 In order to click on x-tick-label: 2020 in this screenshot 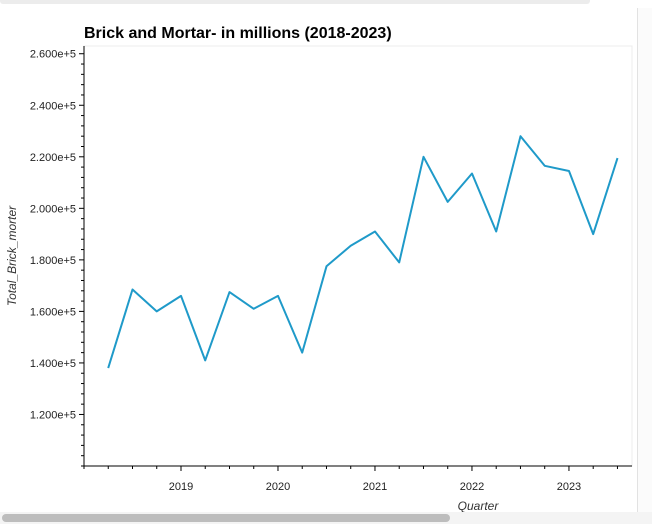, I will do `click(278, 487)`.